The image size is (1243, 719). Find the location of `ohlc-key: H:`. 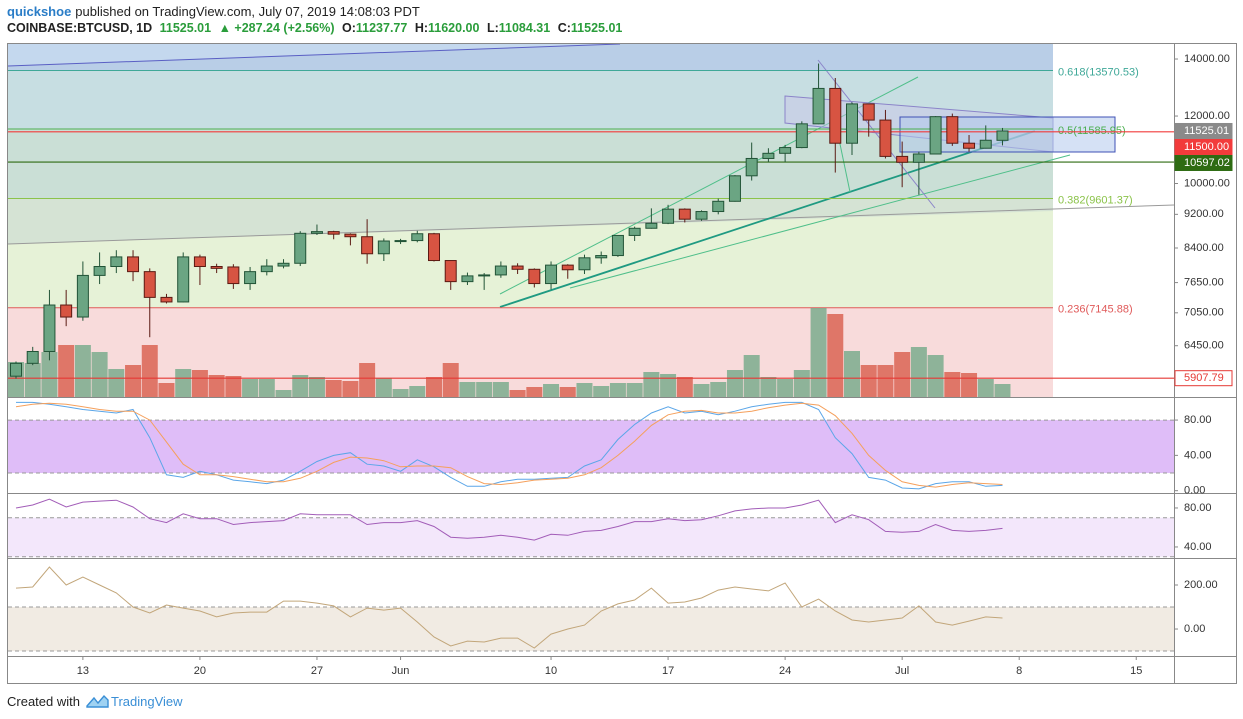

ohlc-key: H: is located at coordinates (421, 28).